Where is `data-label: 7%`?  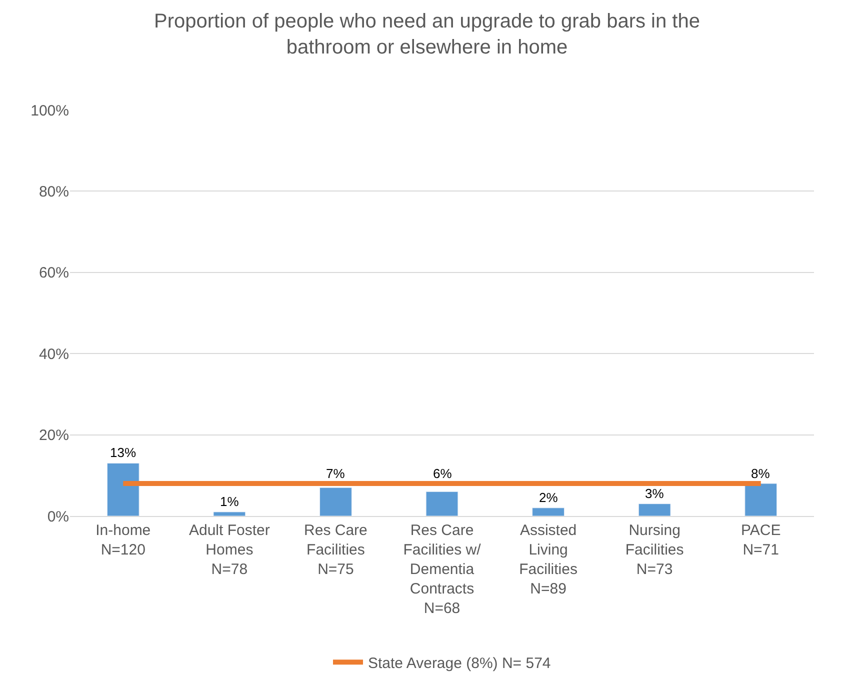 data-label: 7% is located at coordinates (336, 473).